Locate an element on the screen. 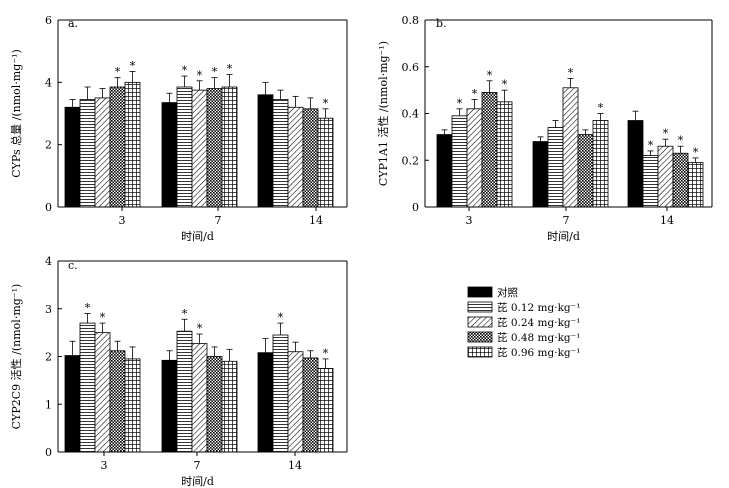 This screenshot has width=729, height=488. legend-label-2: 芘 0.12 mg·kg⁻¹ is located at coordinates (538, 307).